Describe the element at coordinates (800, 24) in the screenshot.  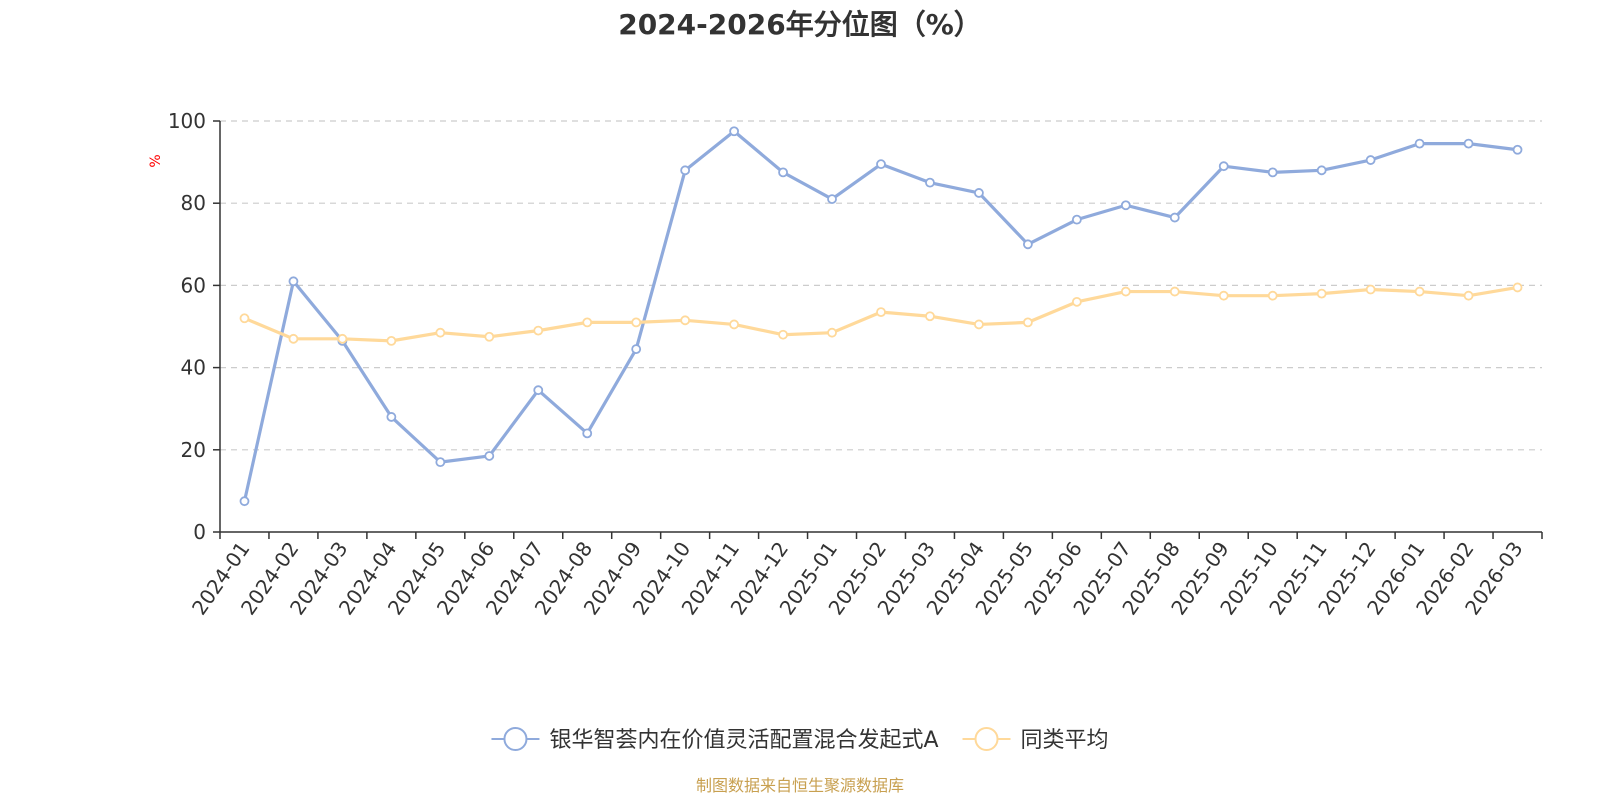
I see `chart-title: 2024-2026年分位图（%）` at that location.